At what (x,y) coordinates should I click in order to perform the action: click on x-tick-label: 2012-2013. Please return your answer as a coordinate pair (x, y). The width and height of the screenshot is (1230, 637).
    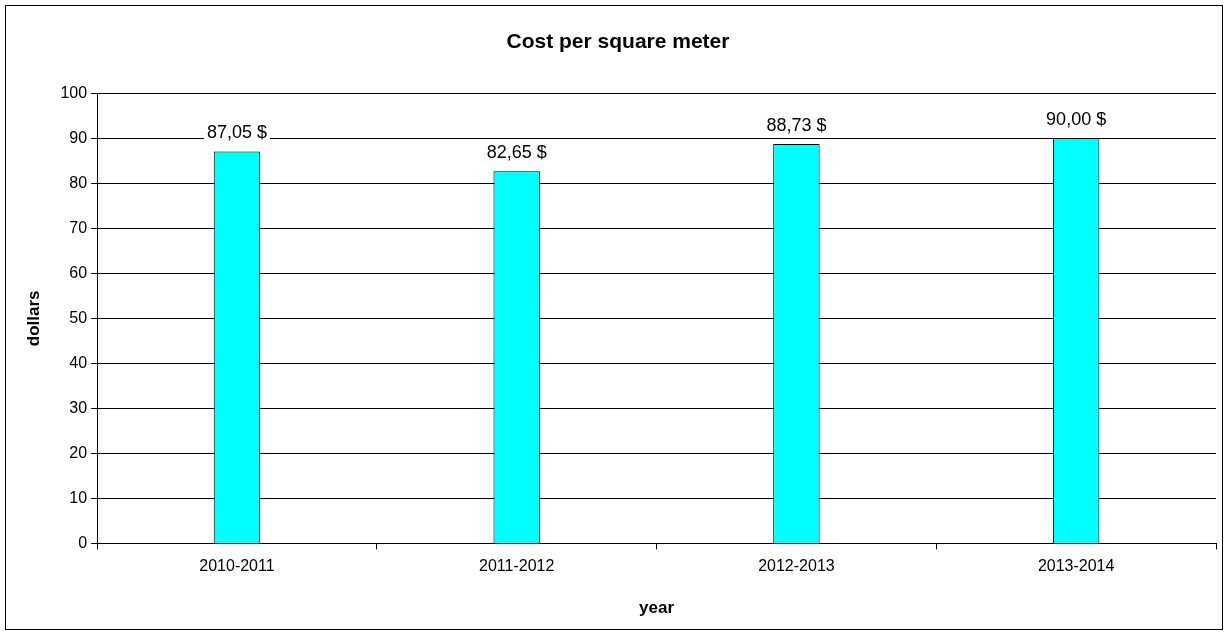
    Looking at the image, I should click on (796, 566).